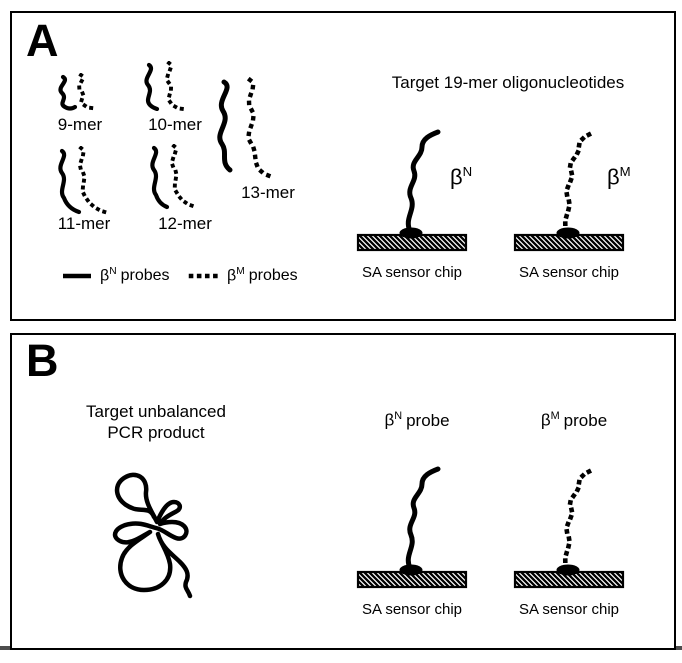 The image size is (682, 663). I want to click on panel-a-title: Target 19-mer oligonucleotides, so click(508, 82).